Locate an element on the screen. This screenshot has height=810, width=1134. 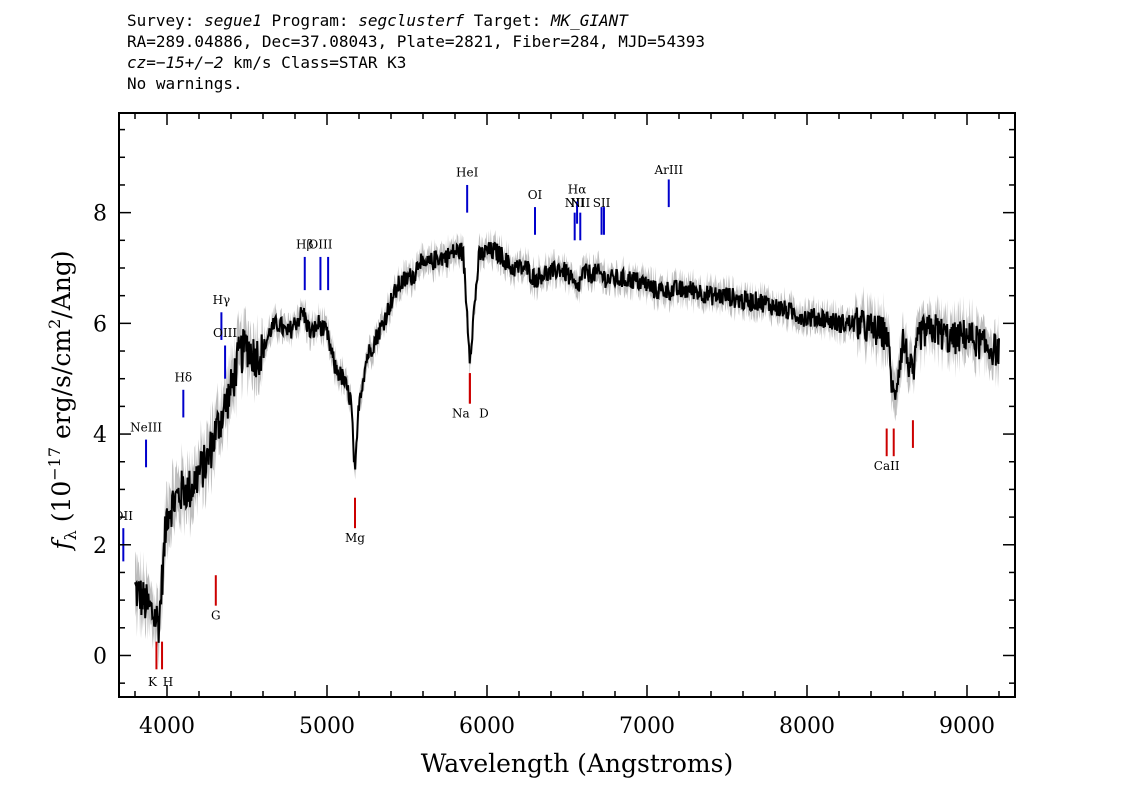
absorption-line-label: H is located at coordinates (168, 682).